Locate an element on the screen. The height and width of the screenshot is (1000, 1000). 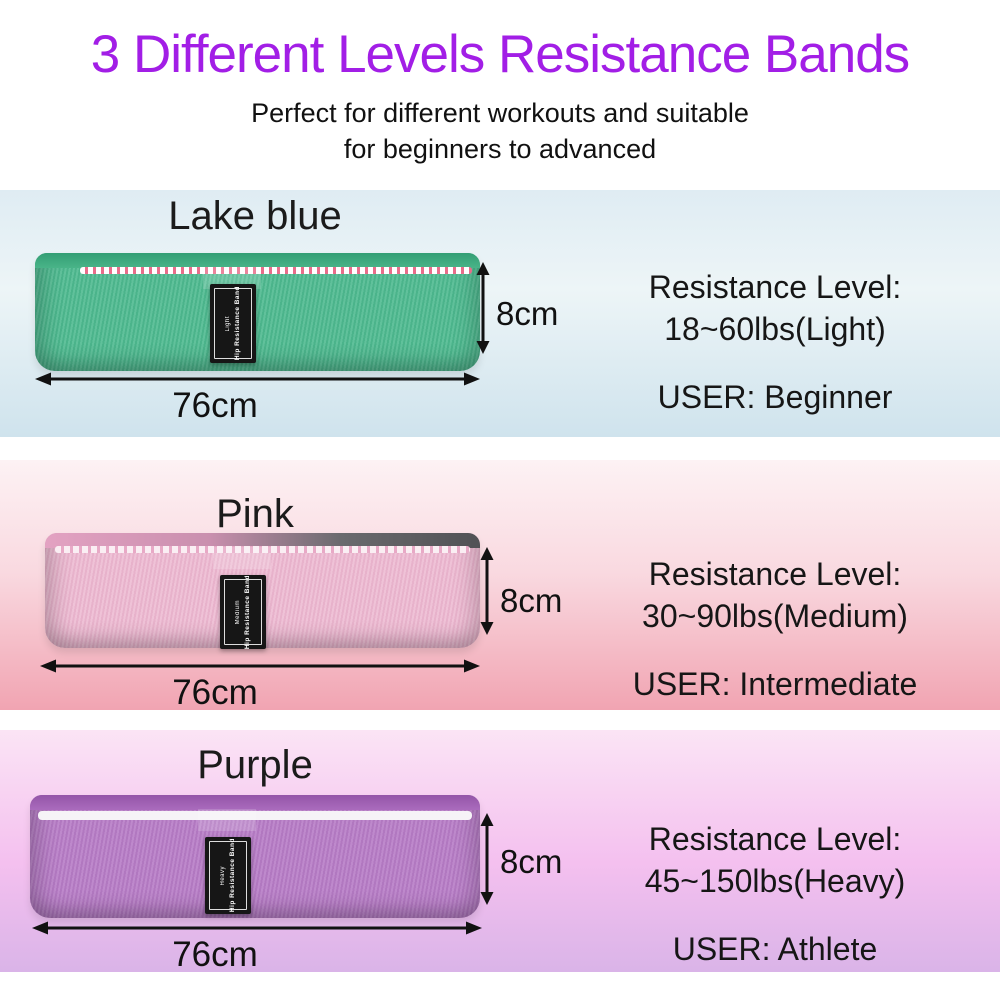
tag-level-text: Heavy is located at coordinates (223, 875).